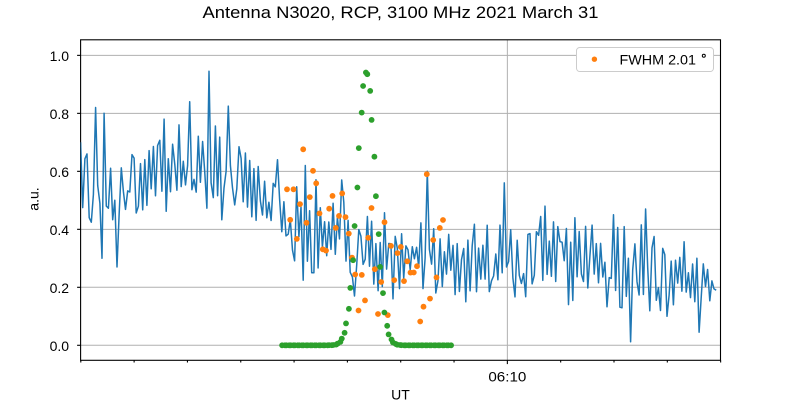 This screenshot has height=400, width=800. What do you see at coordinates (400, 393) in the screenshot?
I see `svg-text: UT` at bounding box center [400, 393].